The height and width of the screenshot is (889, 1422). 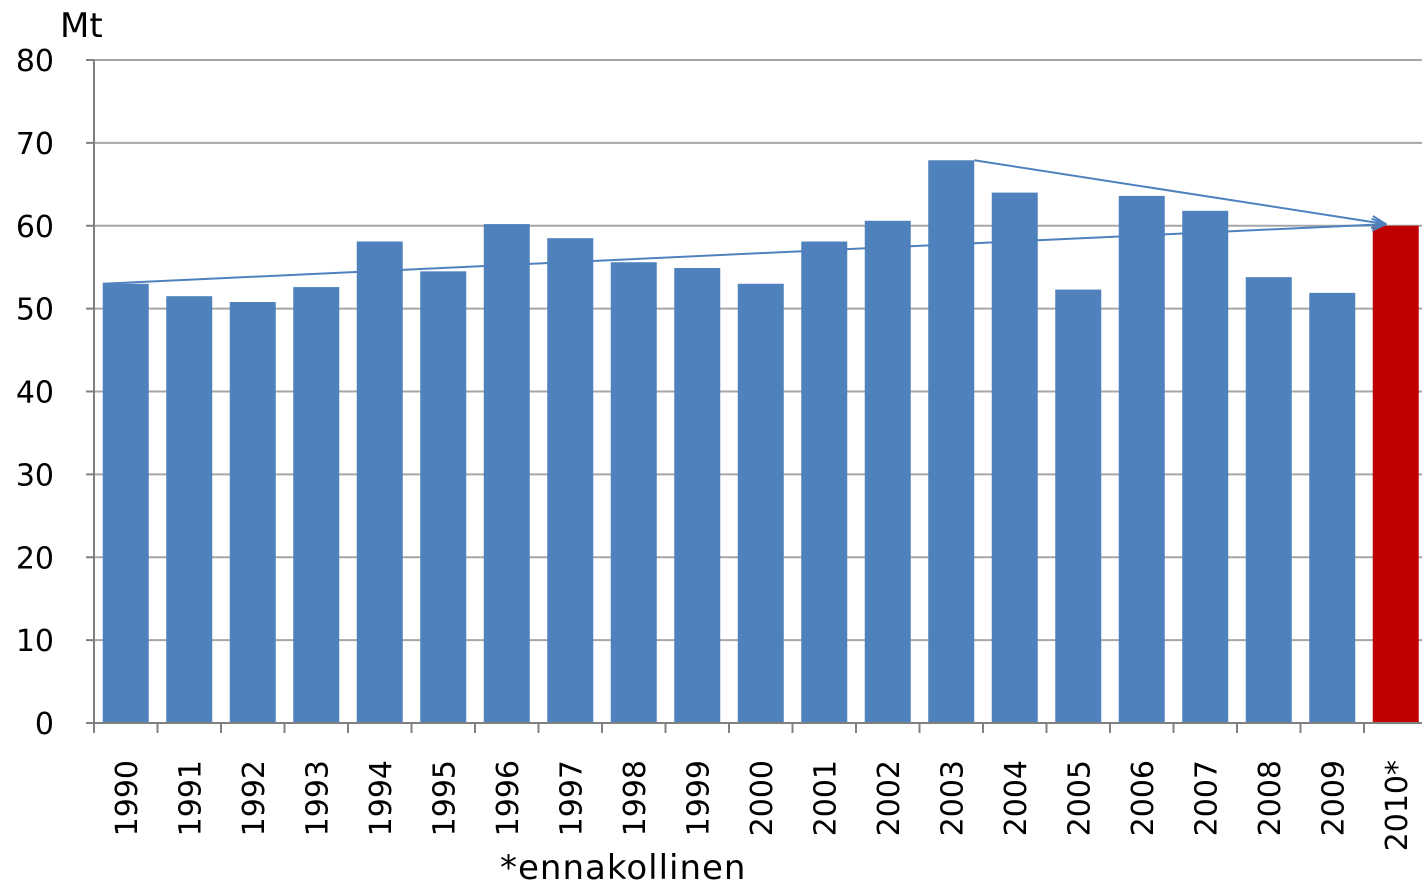 I want to click on bar-2005, so click(x=1078, y=506).